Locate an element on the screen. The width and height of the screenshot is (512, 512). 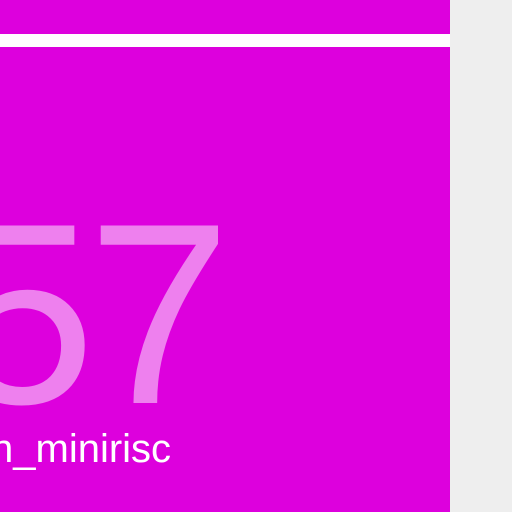
tile-divider is located at coordinates (225, 40).